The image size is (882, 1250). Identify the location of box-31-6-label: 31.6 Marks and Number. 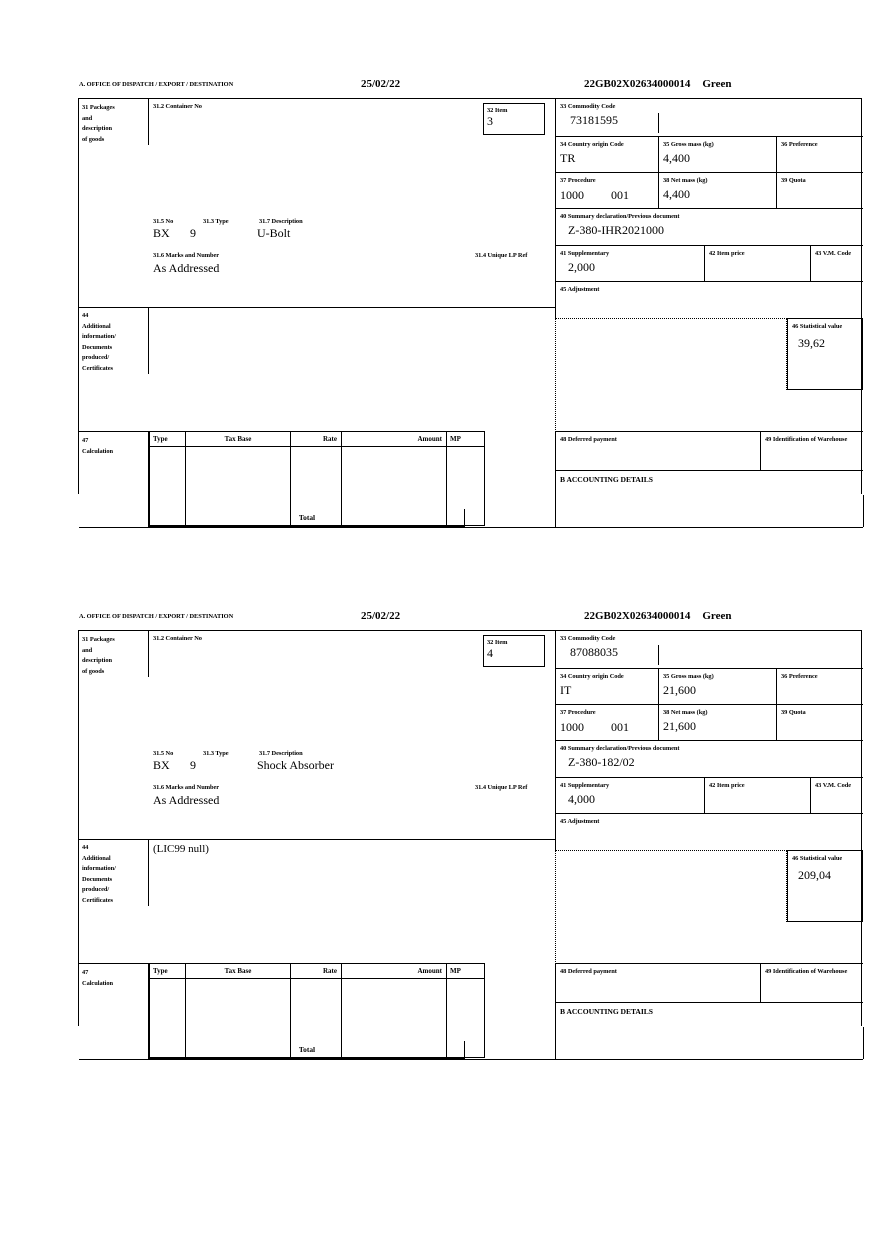
(186, 787).